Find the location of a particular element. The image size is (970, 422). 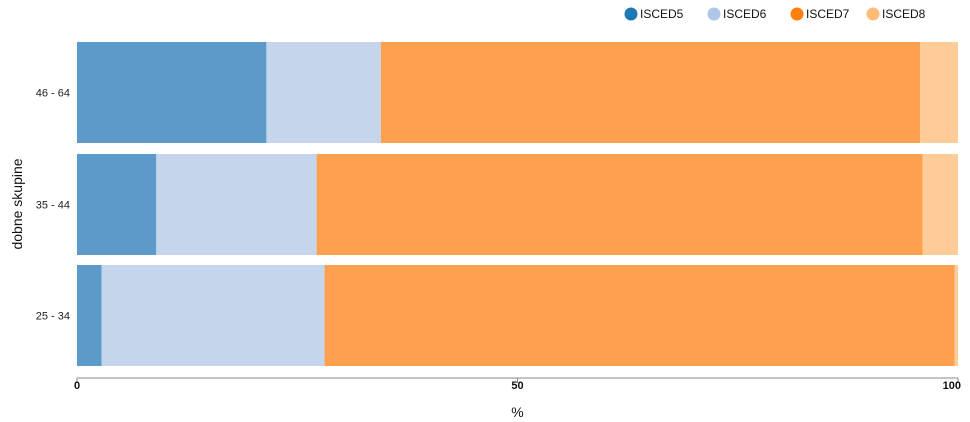

legend-item-isced8: ISCED8 is located at coordinates (896, 14).